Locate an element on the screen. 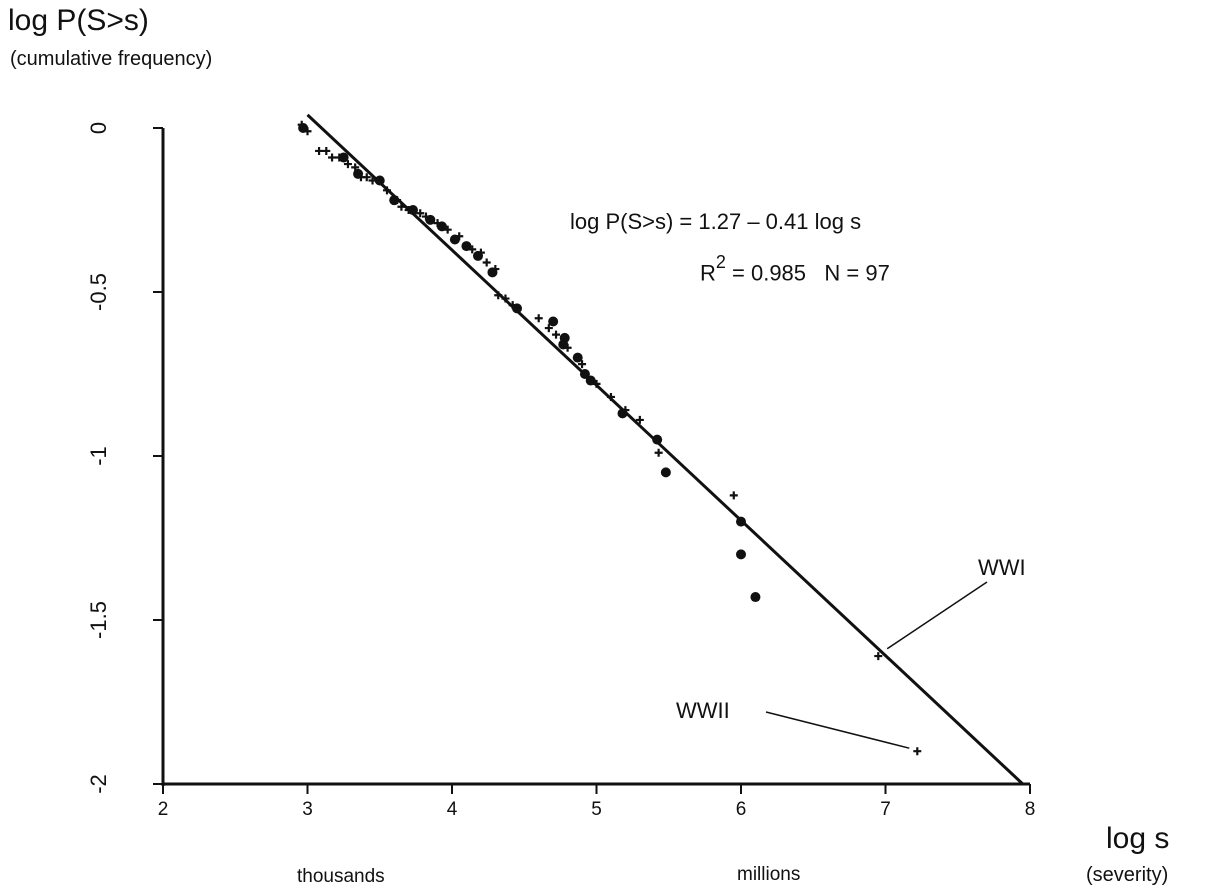 Image resolution: width=1212 pixels, height=891 pixels. x-axis-title: log s is located at coordinates (1138, 838).